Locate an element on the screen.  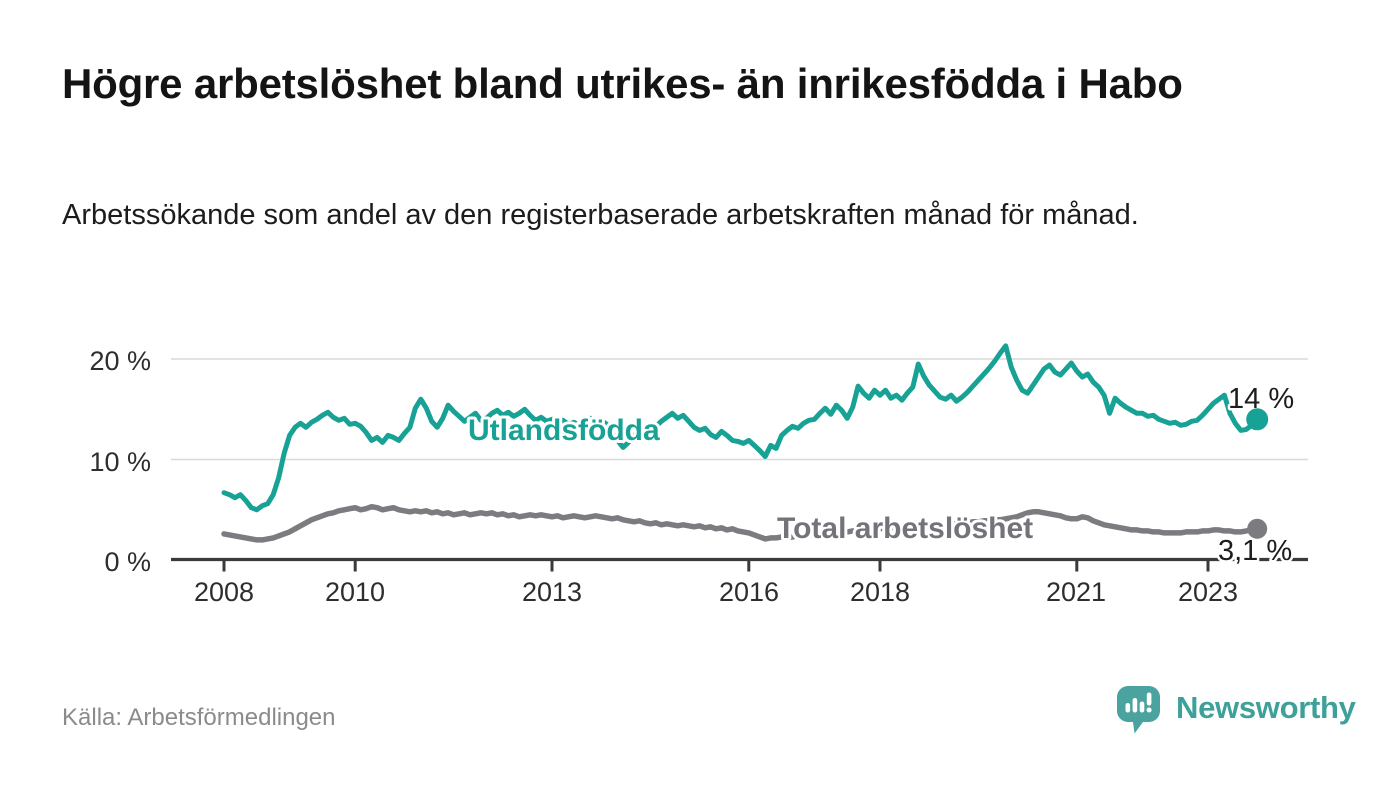
bar-chart-glyph is located at coordinates (1135, 705).